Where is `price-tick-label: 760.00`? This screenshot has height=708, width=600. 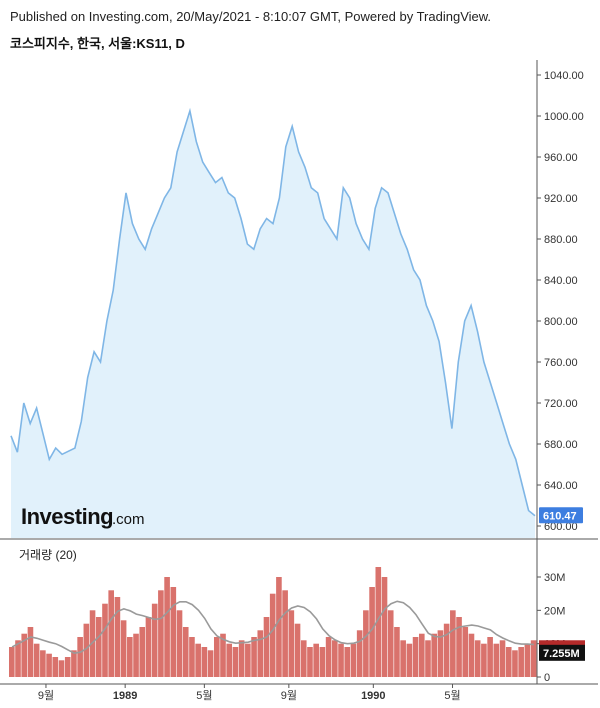
price-tick-label: 760.00 is located at coordinates (561, 363).